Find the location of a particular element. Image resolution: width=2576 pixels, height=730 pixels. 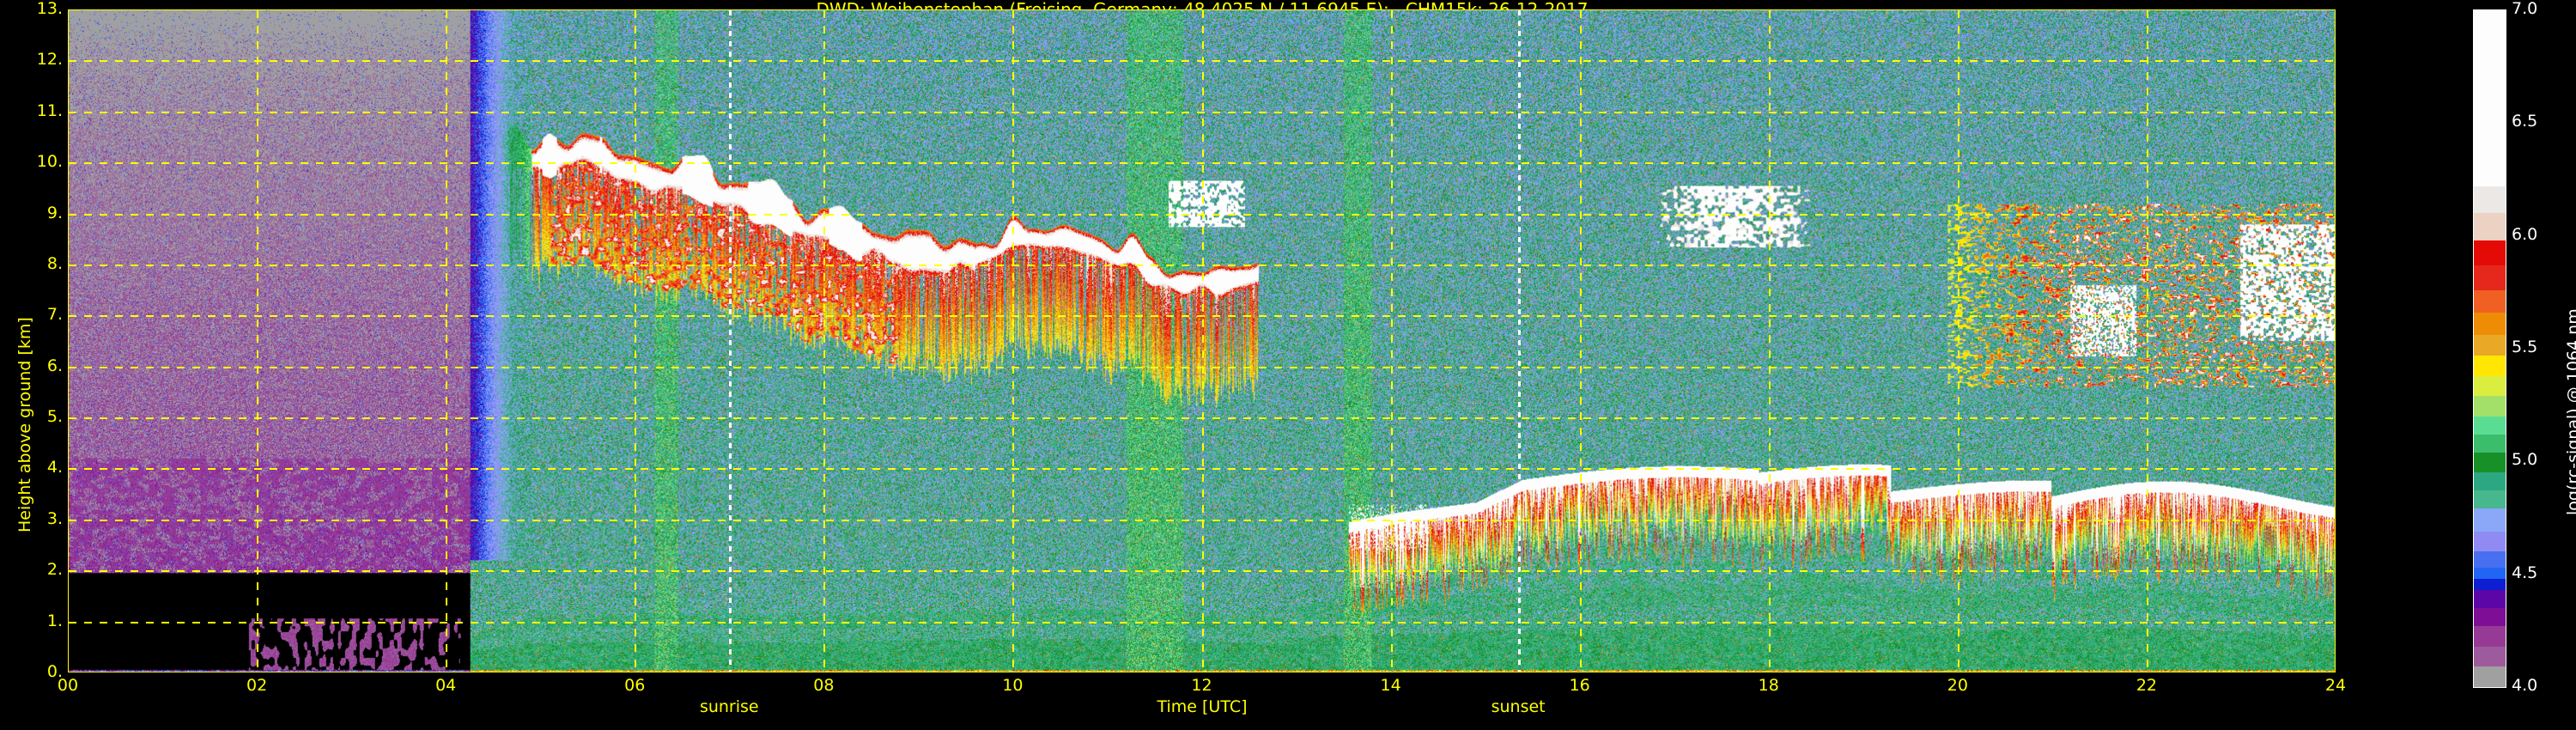

y-axis-tick-label: 7. is located at coordinates (55, 315).